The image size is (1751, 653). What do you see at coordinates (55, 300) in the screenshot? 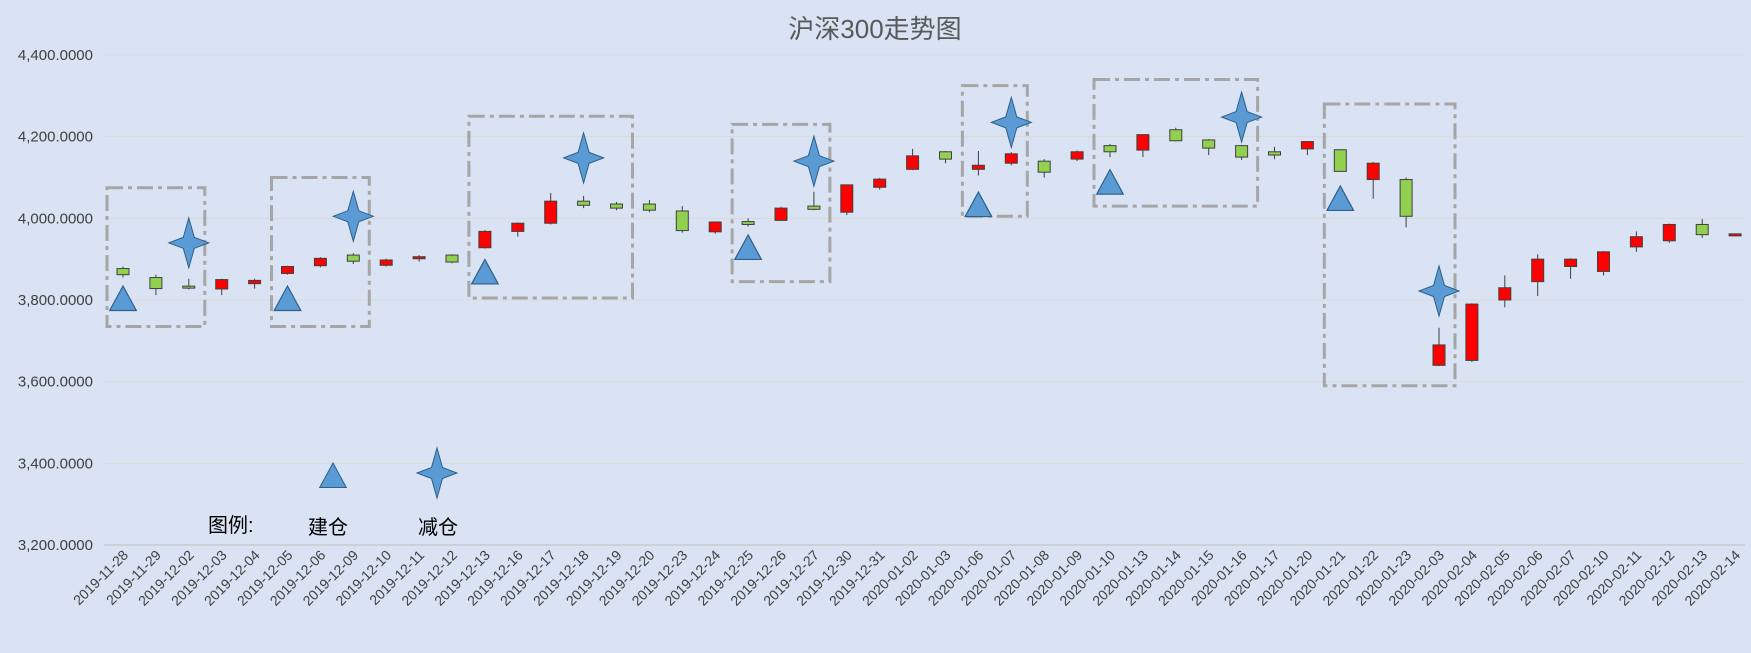
I see `y-tick-label: 3,800.0000` at bounding box center [55, 300].